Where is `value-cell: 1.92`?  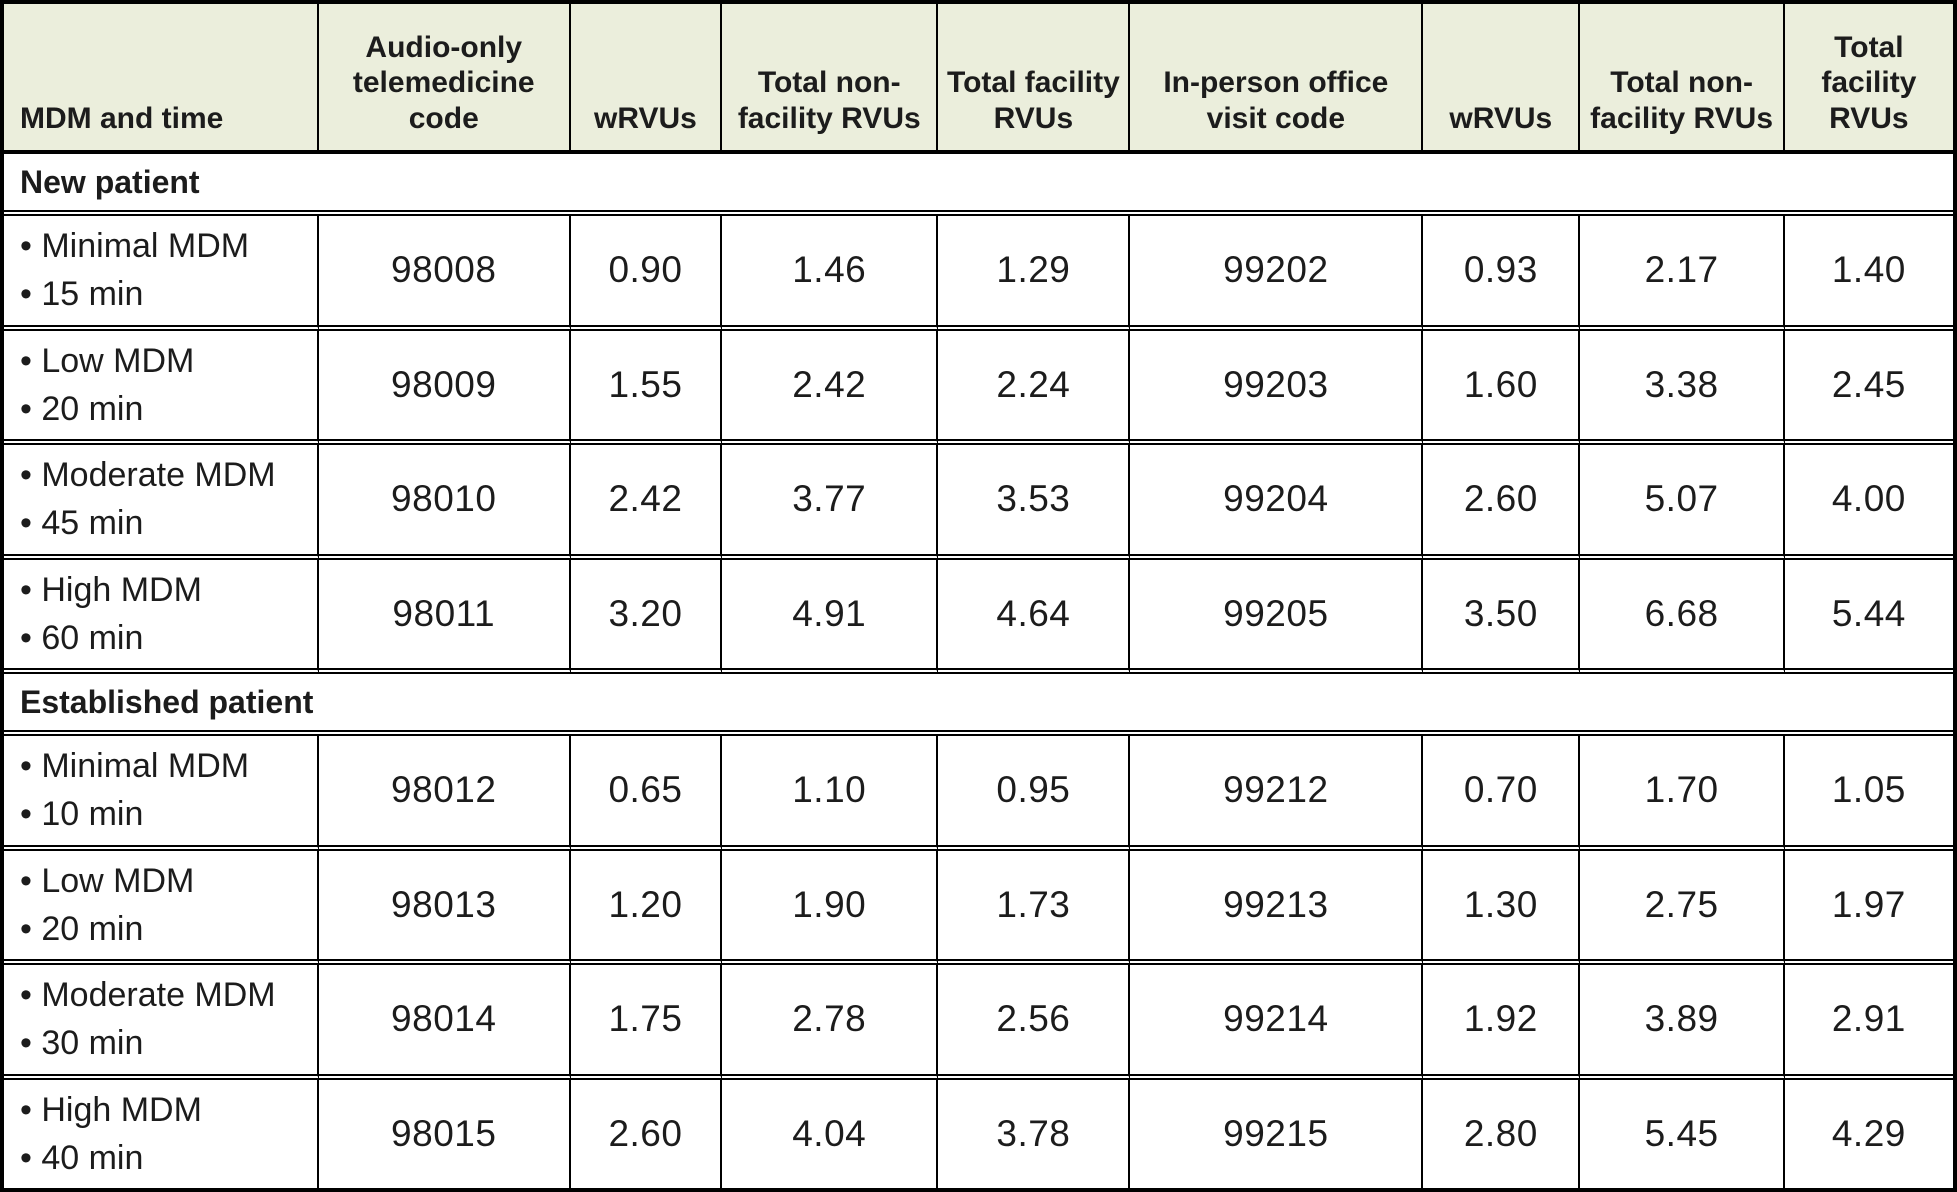 value-cell: 1.92 is located at coordinates (1502, 1022).